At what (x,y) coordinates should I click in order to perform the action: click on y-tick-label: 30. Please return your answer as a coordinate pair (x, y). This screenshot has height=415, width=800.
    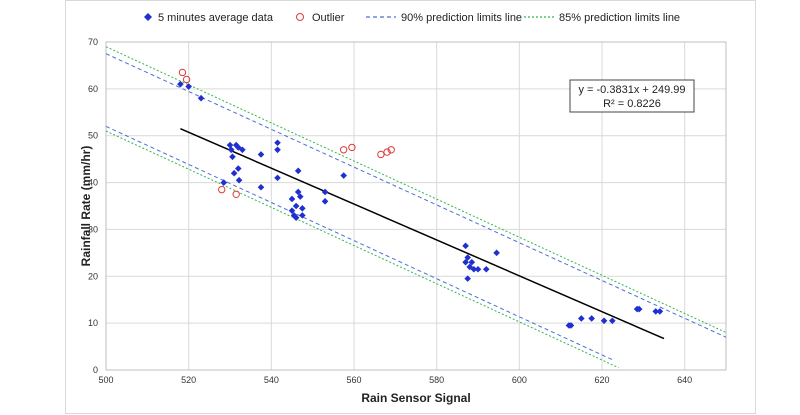
    Looking at the image, I should click on (93, 229).